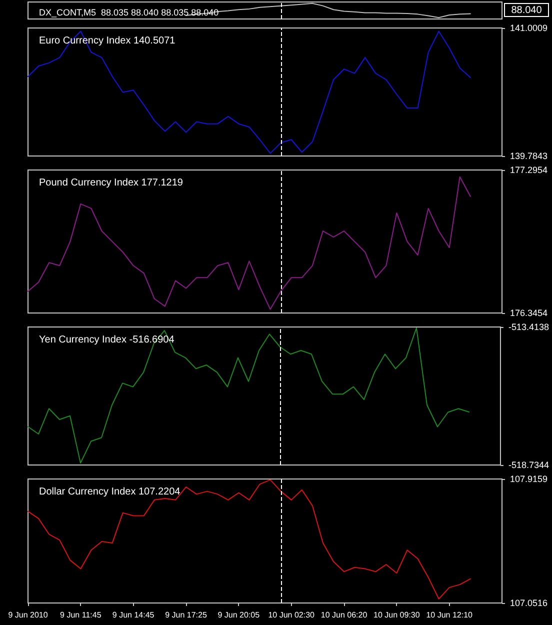 This screenshot has width=552, height=625. What do you see at coordinates (28, 615) in the screenshot?
I see `x-tick-label: 9 Jun 2010` at bounding box center [28, 615].